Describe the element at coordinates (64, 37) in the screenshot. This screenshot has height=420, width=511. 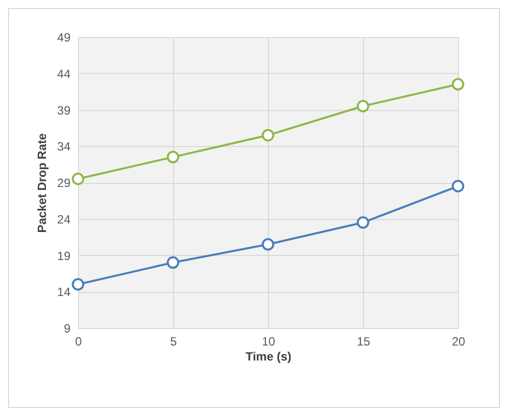
I see `y-tick-label: 49` at that location.